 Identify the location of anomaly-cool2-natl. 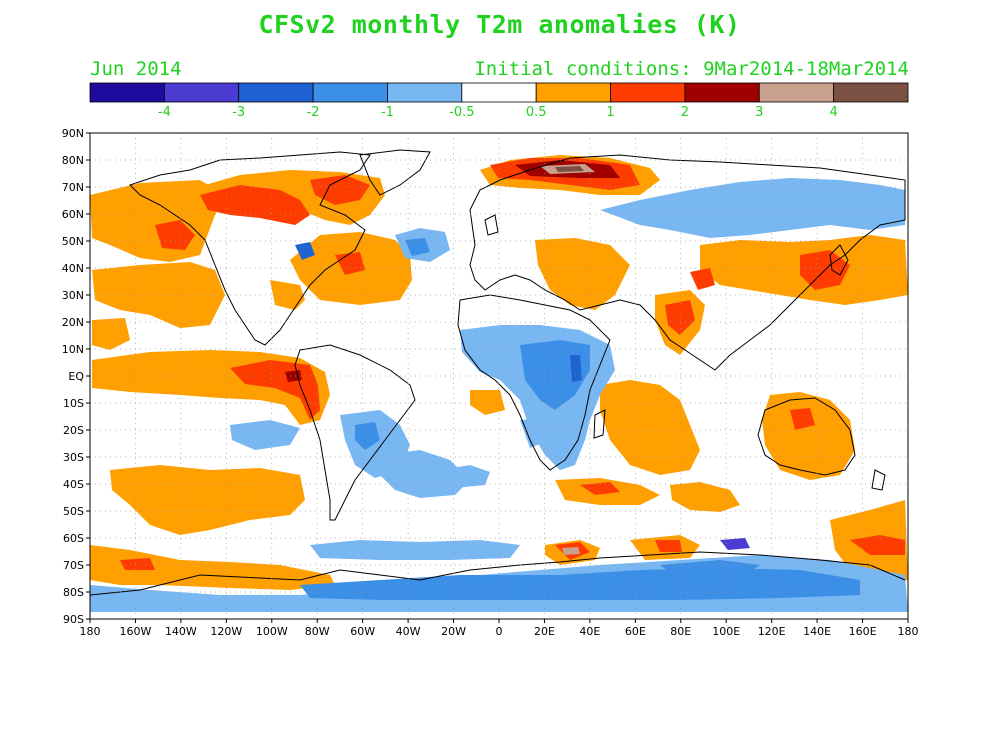
(417, 247).